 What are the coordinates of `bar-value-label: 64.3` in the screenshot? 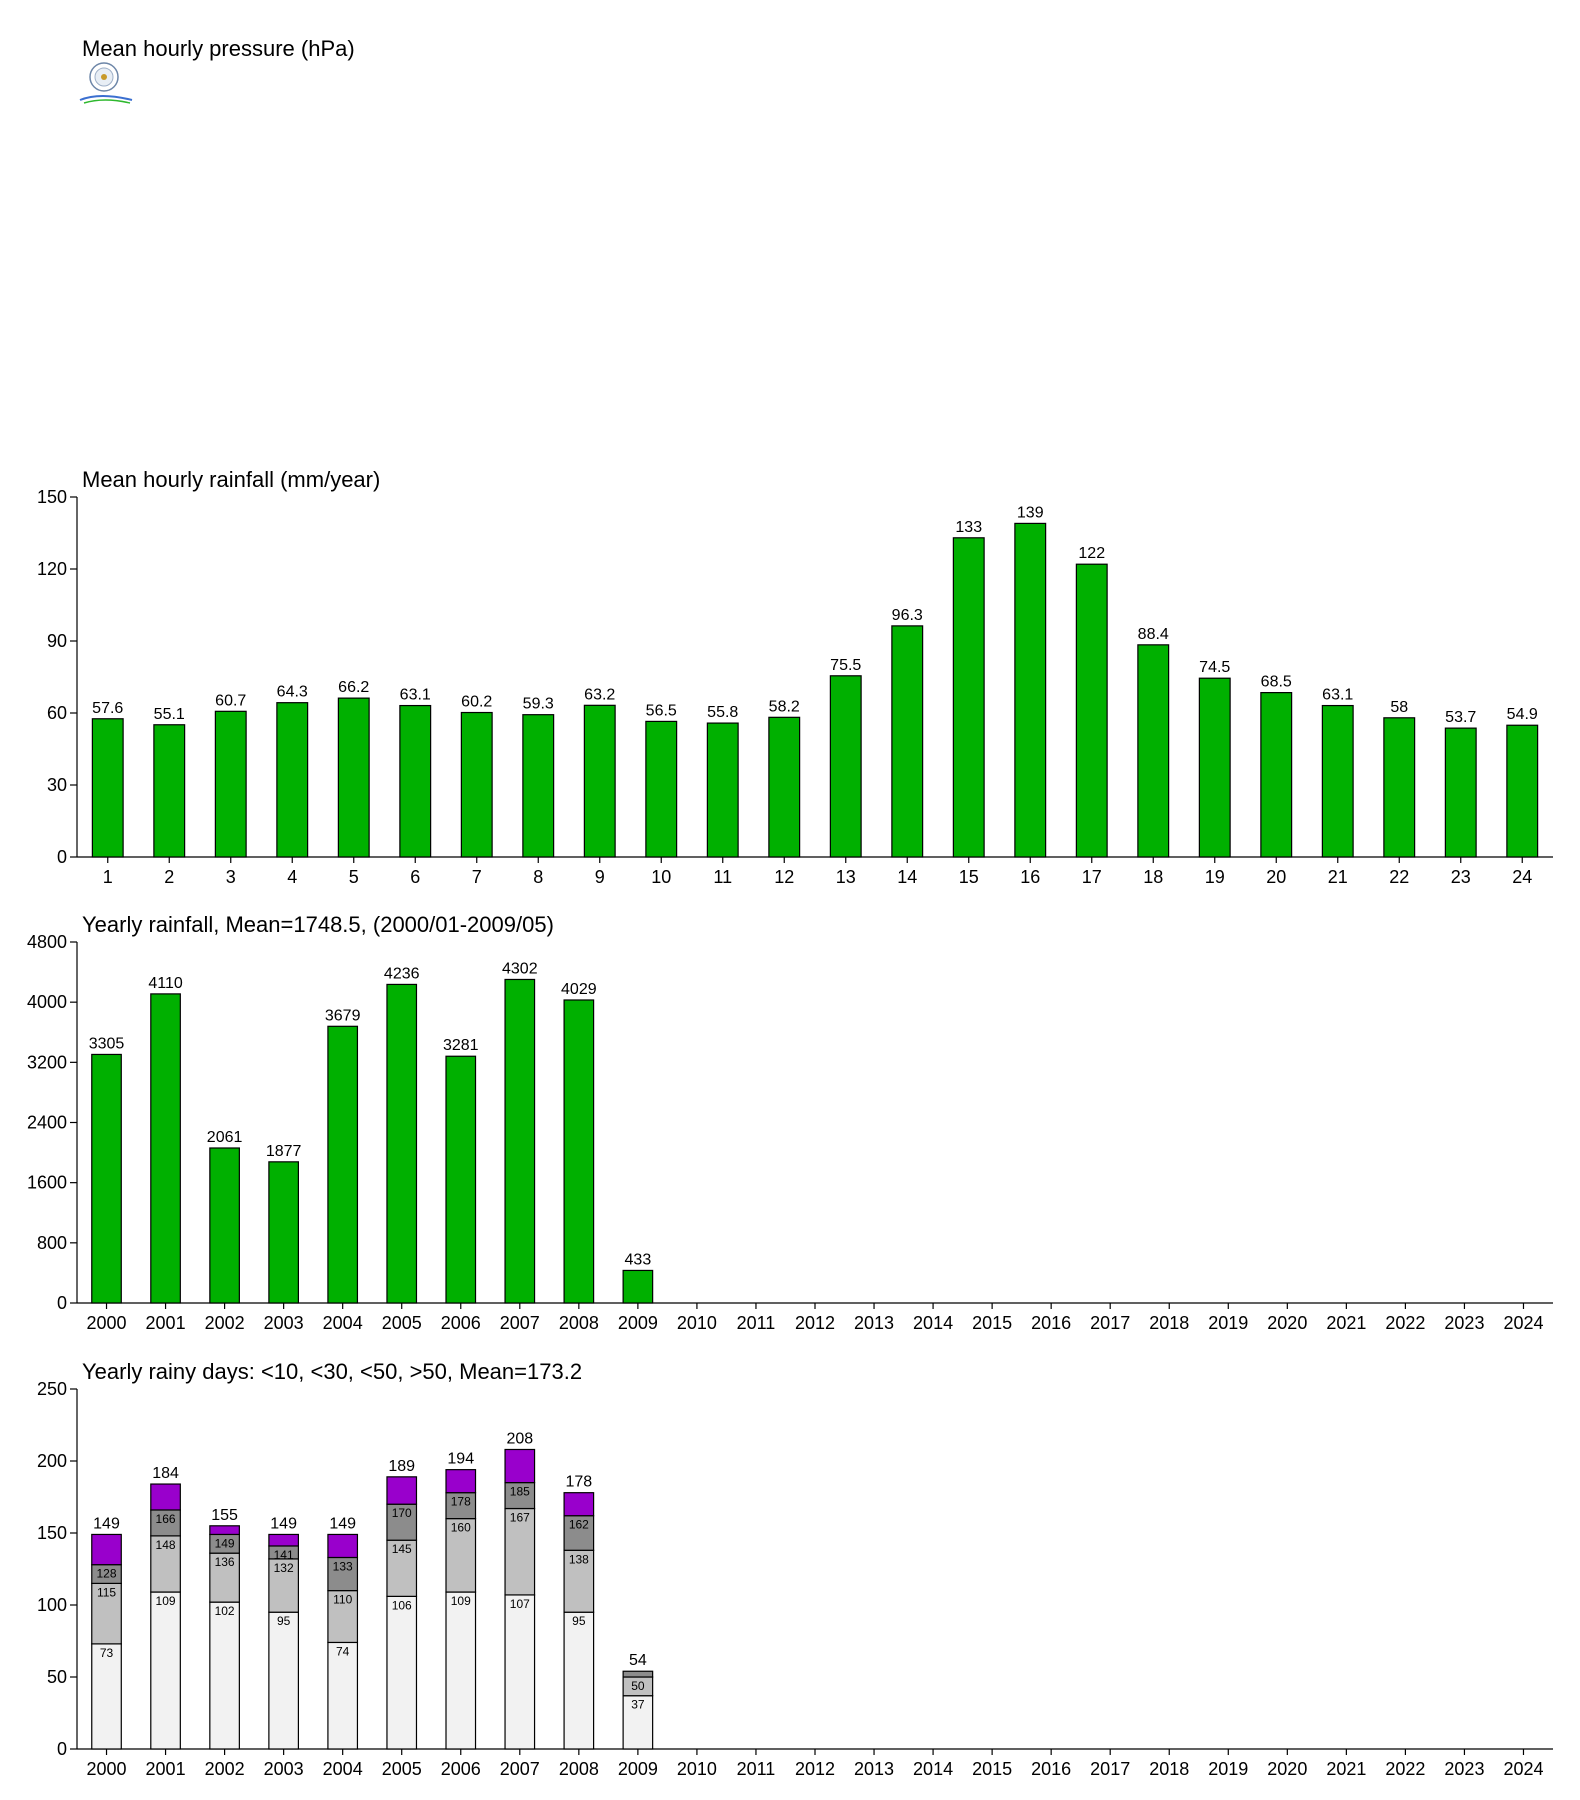 It's located at (292, 692).